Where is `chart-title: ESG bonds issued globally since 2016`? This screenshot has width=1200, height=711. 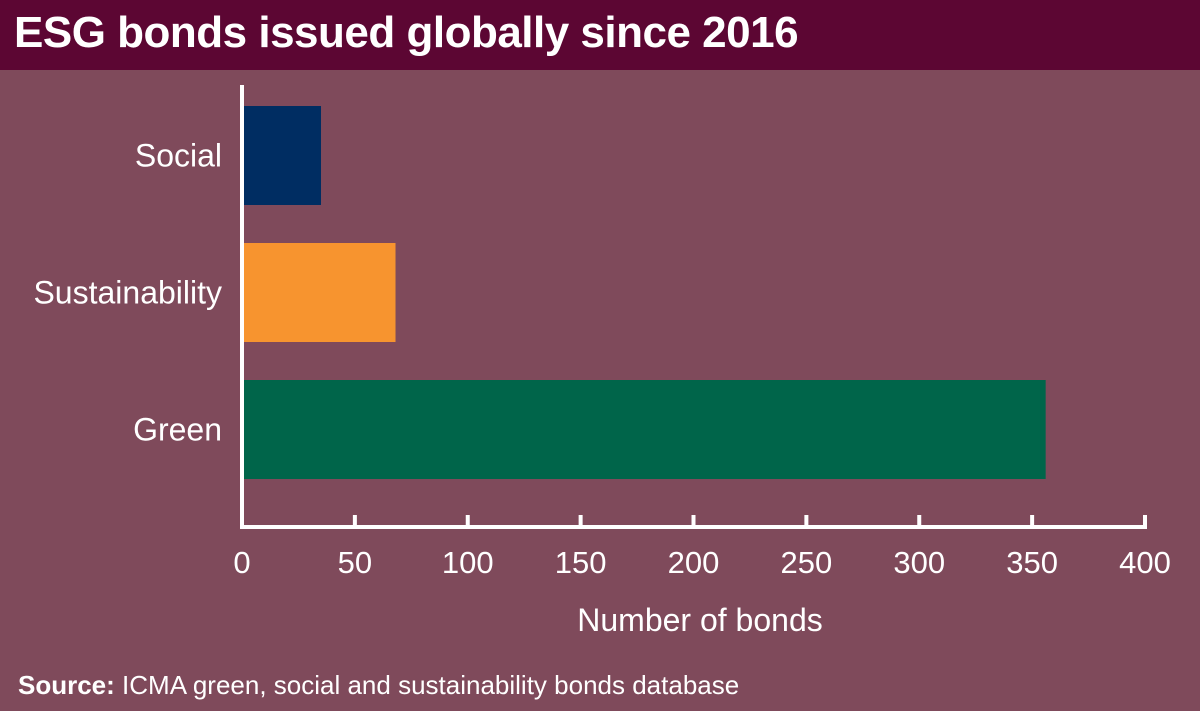
chart-title: ESG bonds issued globally since 2016 is located at coordinates (406, 32).